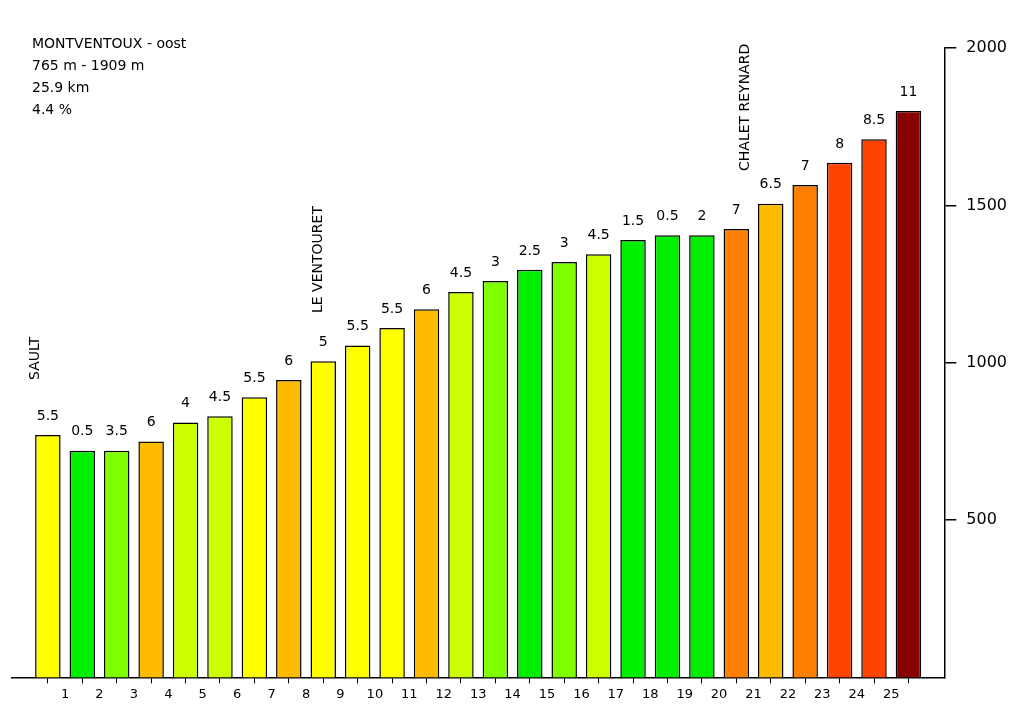  Describe the element at coordinates (702, 214) in the screenshot. I see `annotation: 2` at that location.